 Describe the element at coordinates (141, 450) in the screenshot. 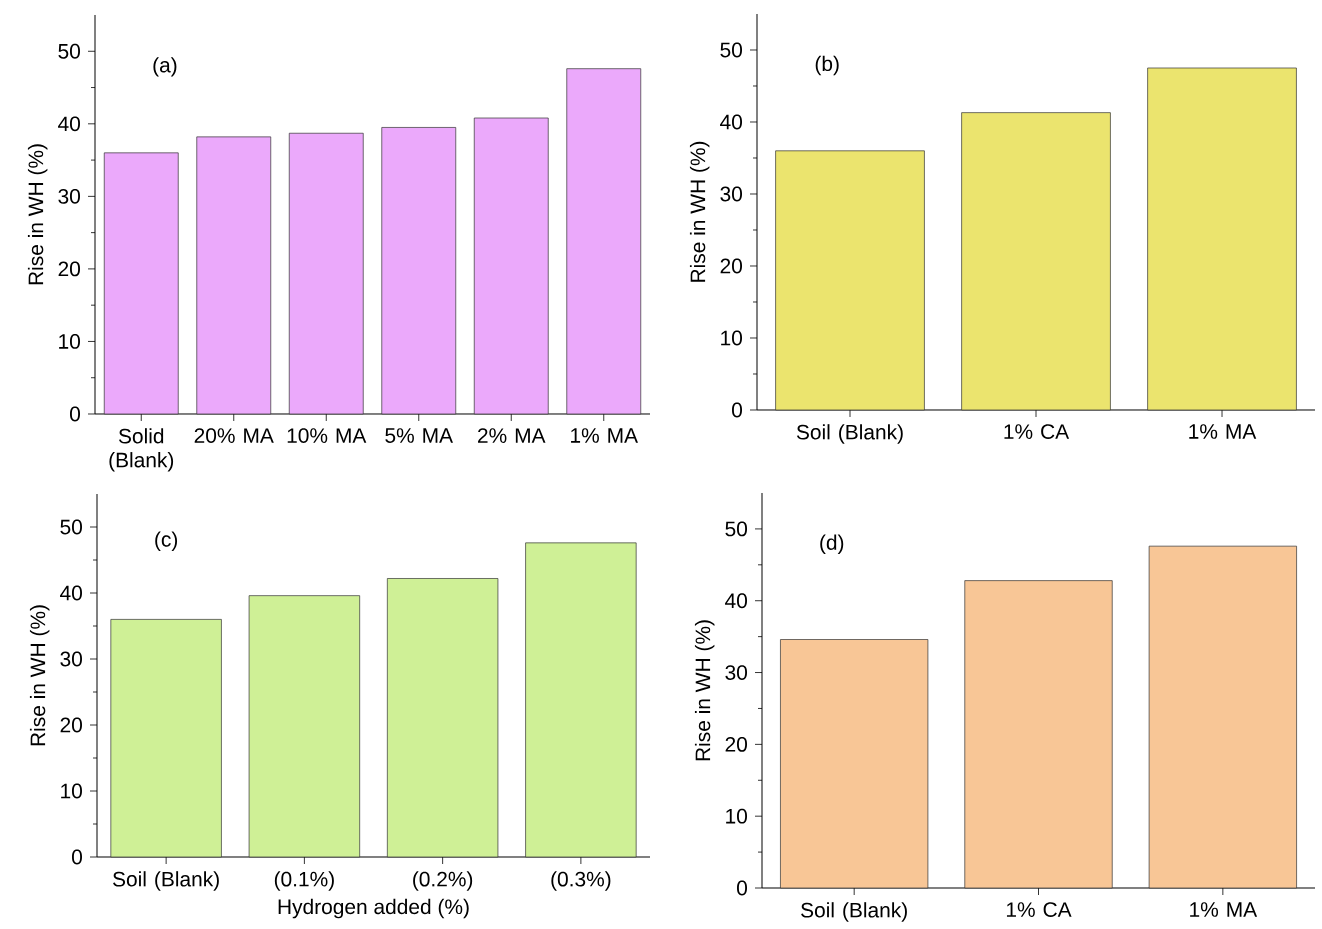

I see `x-tick-label: Solid (Blank)` at that location.